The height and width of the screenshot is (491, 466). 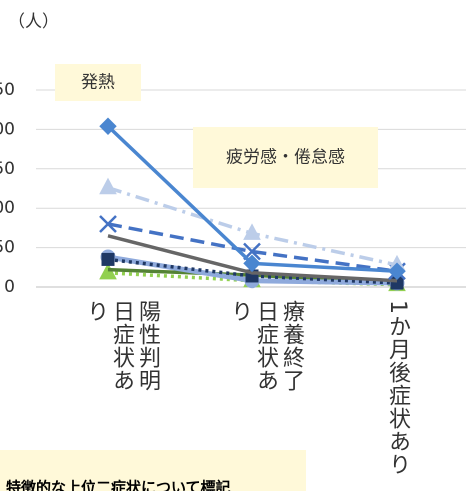 I want to click on note-text: 特徴的な上位二症状について標記, so click(x=118, y=485).